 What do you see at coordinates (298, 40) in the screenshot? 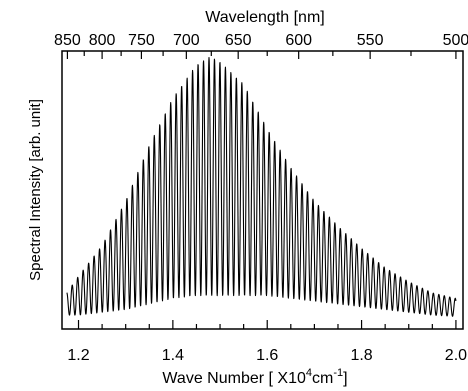
I see `top-tick-label: 600` at bounding box center [298, 40].